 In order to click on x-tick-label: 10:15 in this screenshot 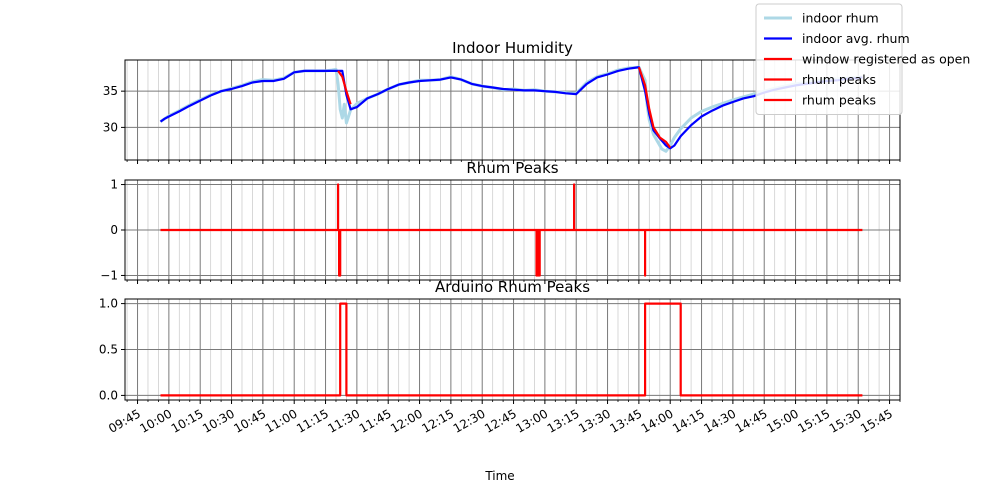, I will do `click(187, 420)`.